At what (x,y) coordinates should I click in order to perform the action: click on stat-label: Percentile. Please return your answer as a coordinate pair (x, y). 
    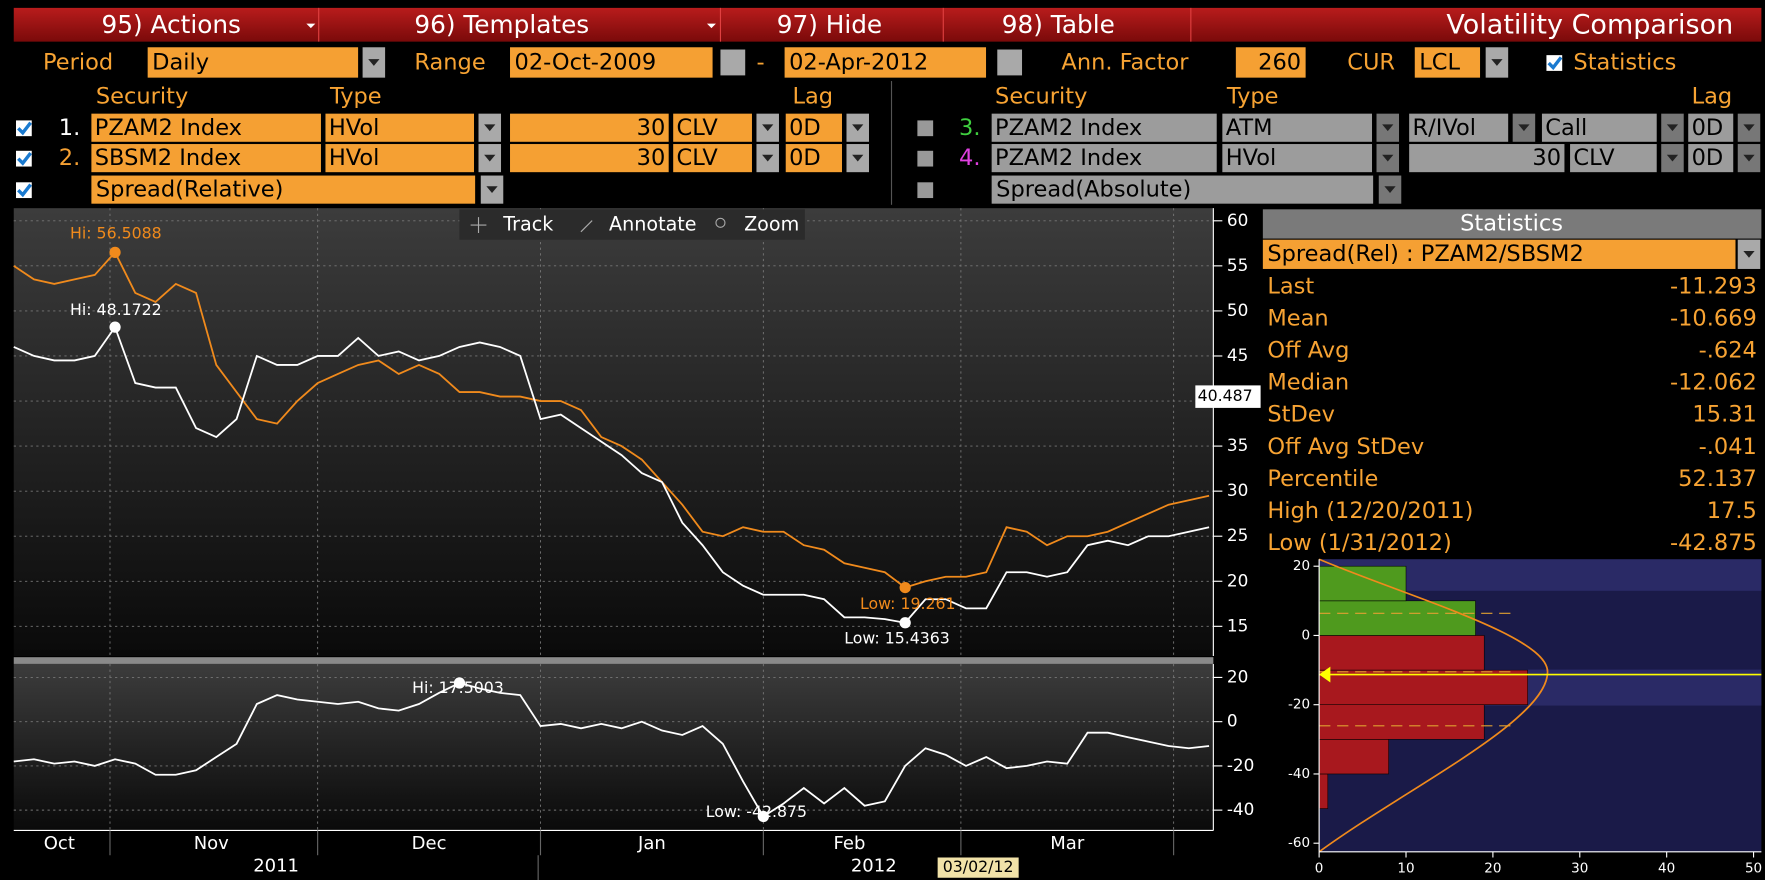
    Looking at the image, I should click on (1322, 479).